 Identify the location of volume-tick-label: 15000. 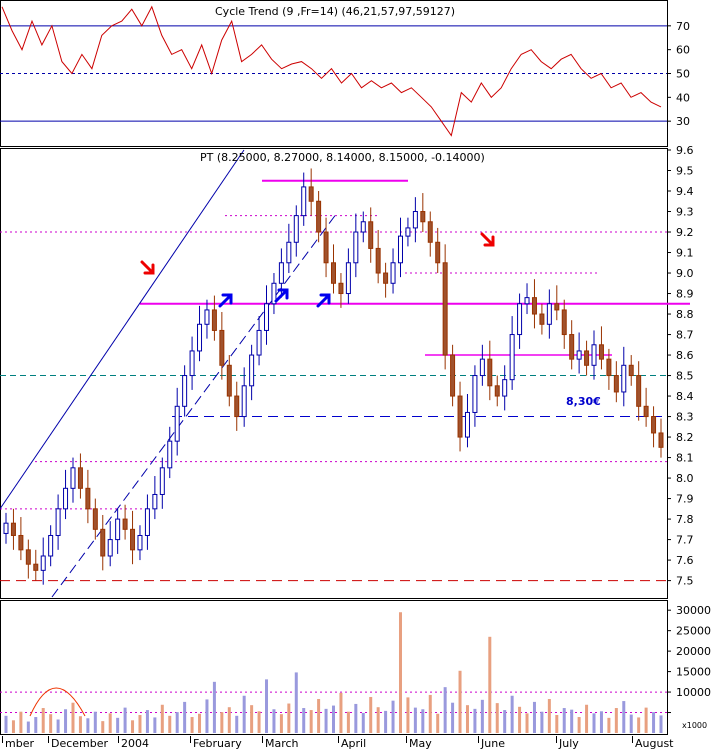
(693, 672).